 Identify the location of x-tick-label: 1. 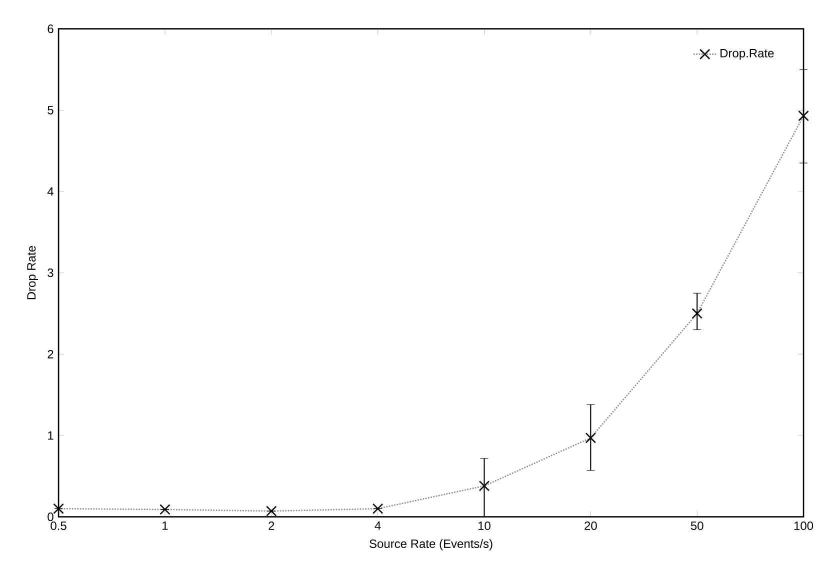
(165, 526).